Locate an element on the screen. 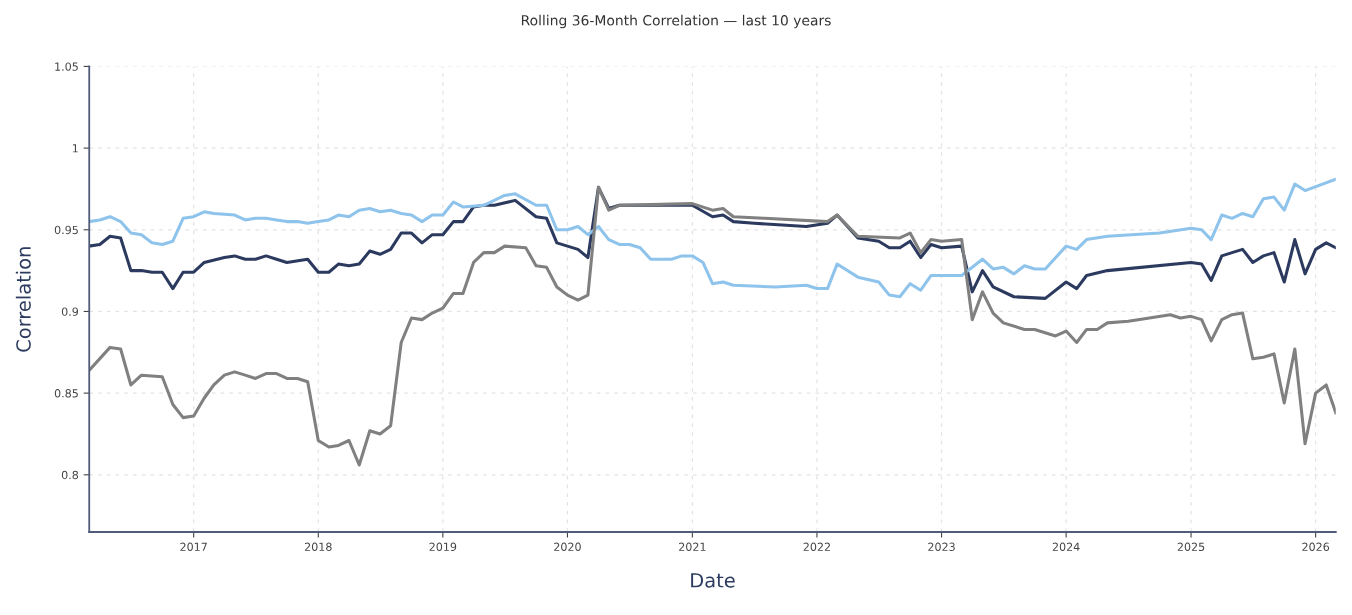  y-tick-label: 0.95 is located at coordinates (66, 230).